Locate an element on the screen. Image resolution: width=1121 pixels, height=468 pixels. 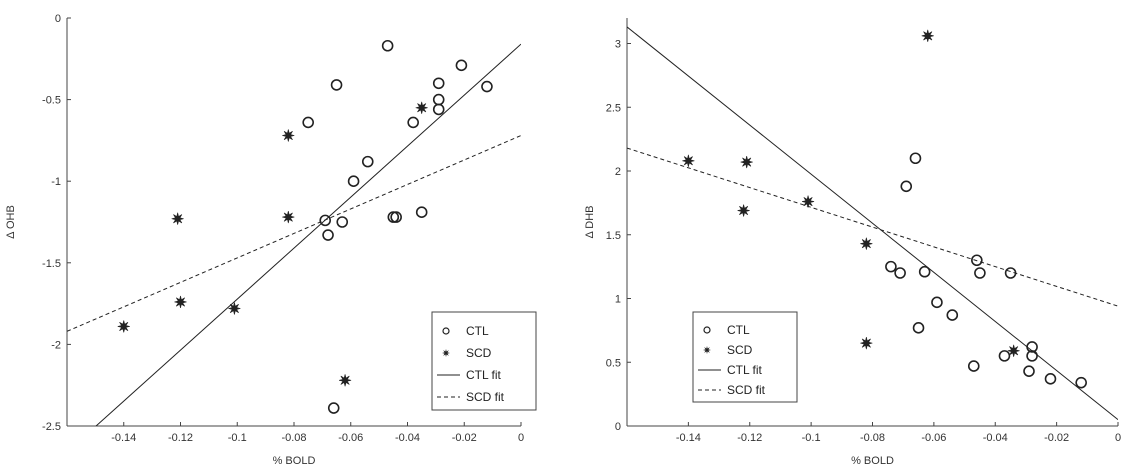
y-axis-label: Δ OHB is located at coordinates (11, 222).